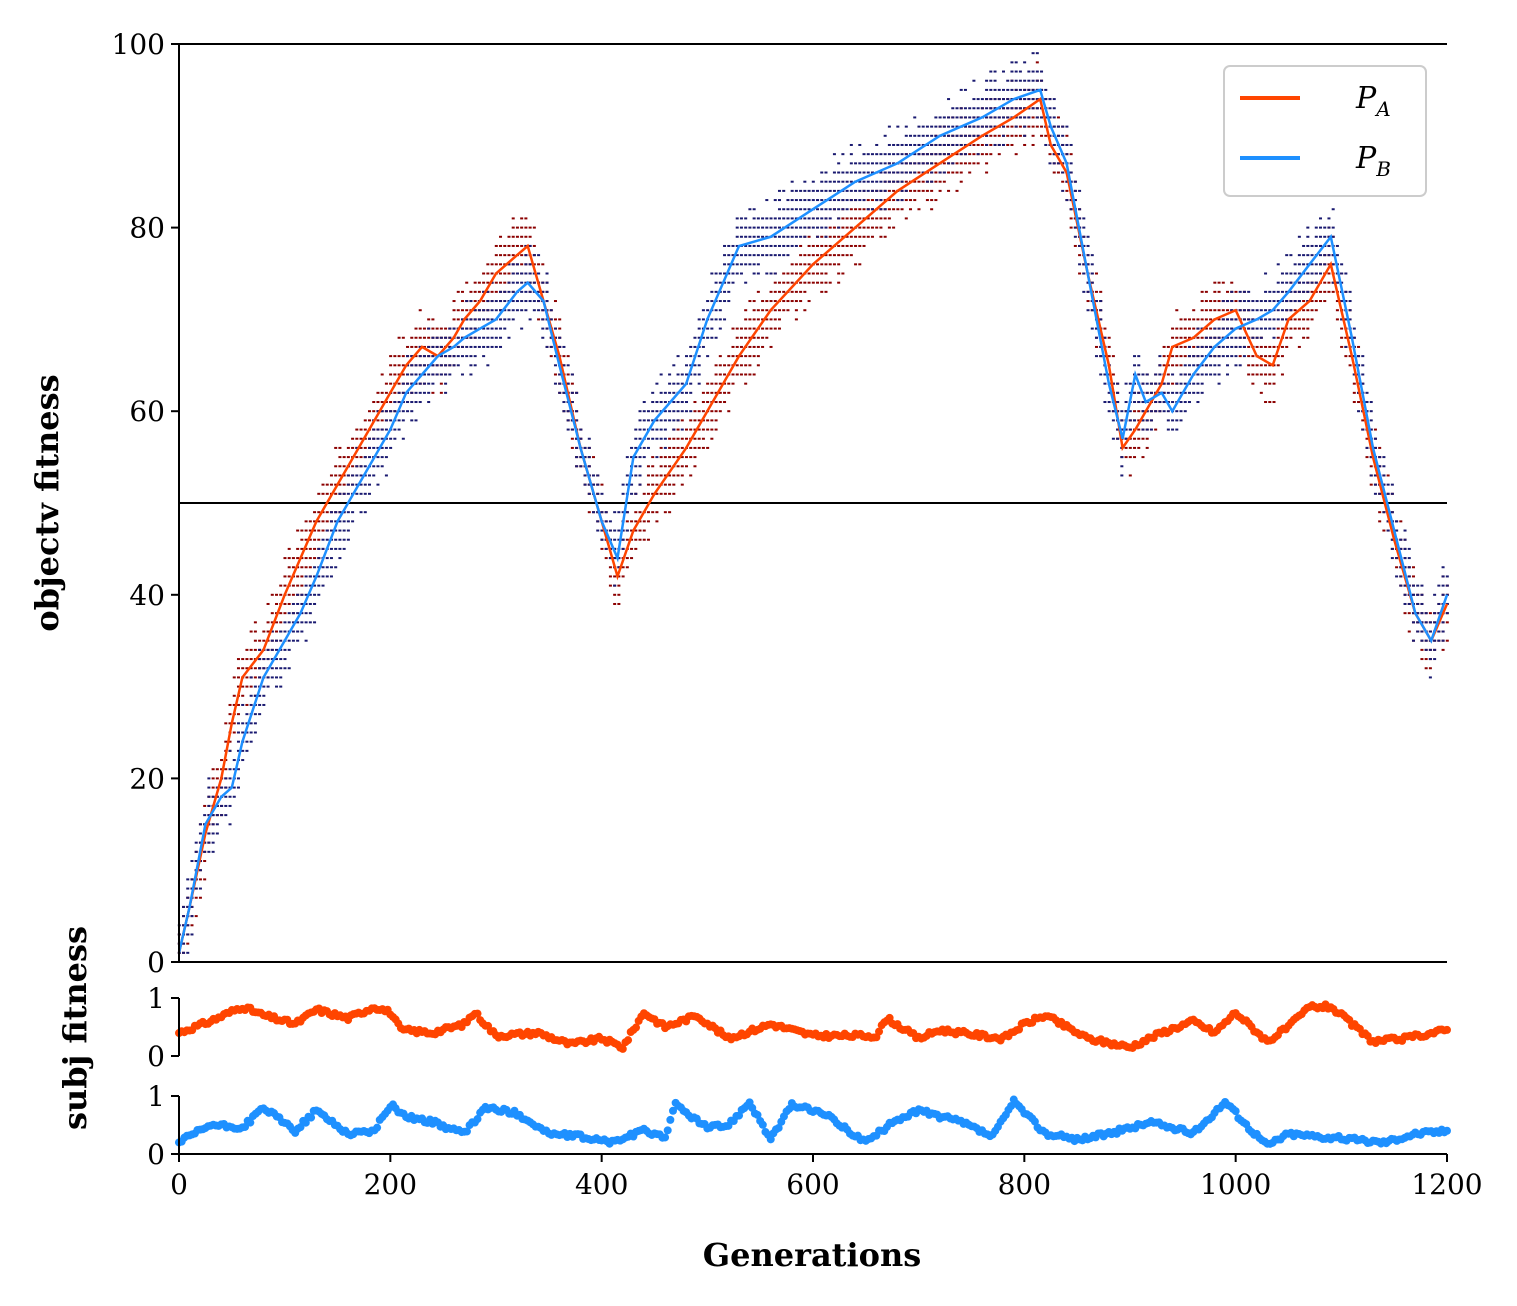 This screenshot has width=1517, height=1306. I want to click on legend-box, so click(1325, 131).